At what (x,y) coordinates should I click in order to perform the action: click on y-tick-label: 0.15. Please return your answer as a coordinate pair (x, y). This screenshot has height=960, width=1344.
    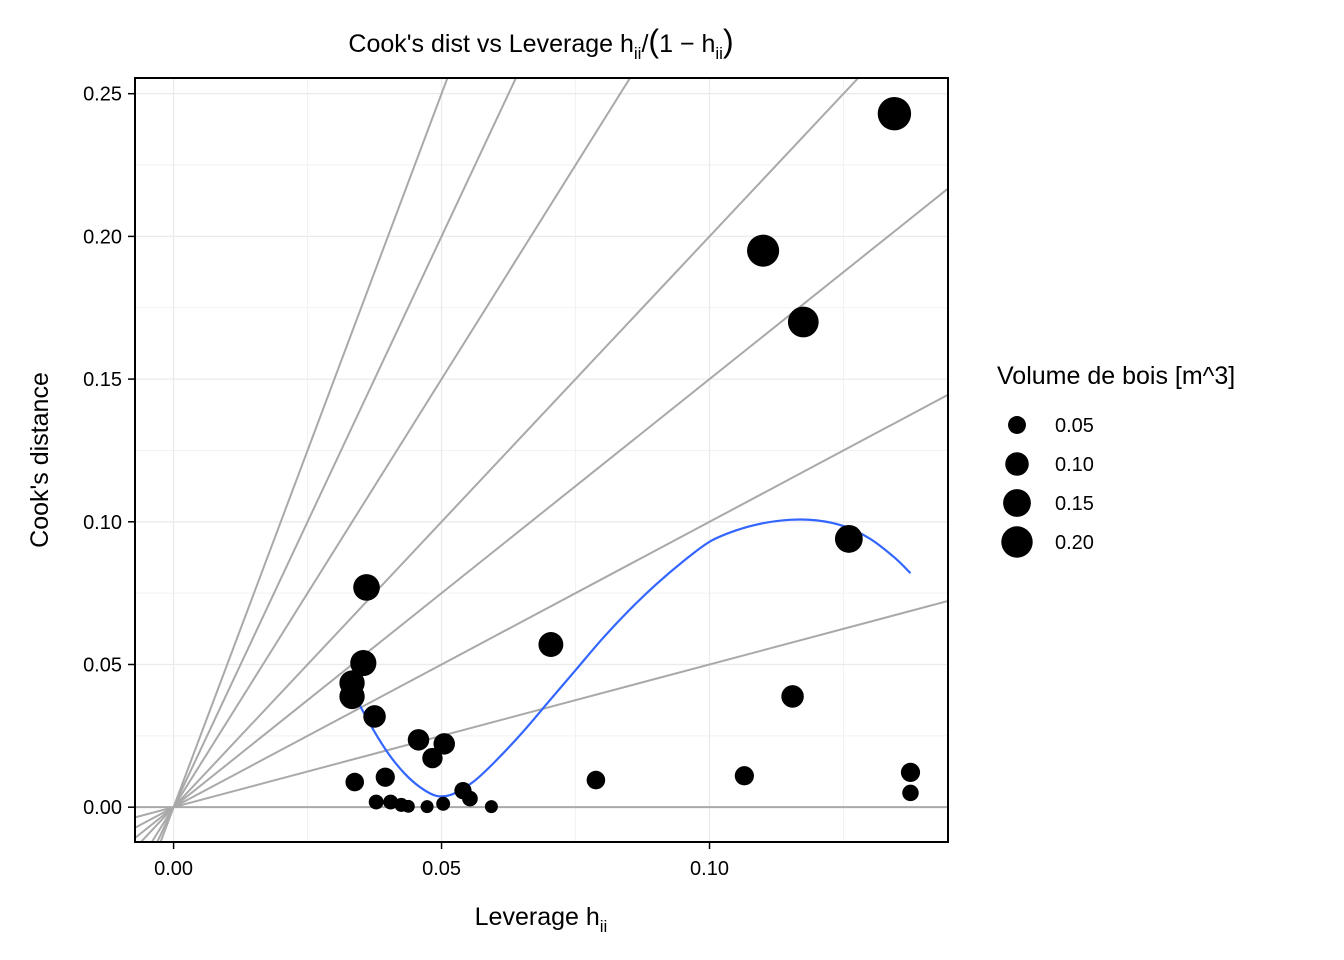
    Looking at the image, I should click on (102, 380).